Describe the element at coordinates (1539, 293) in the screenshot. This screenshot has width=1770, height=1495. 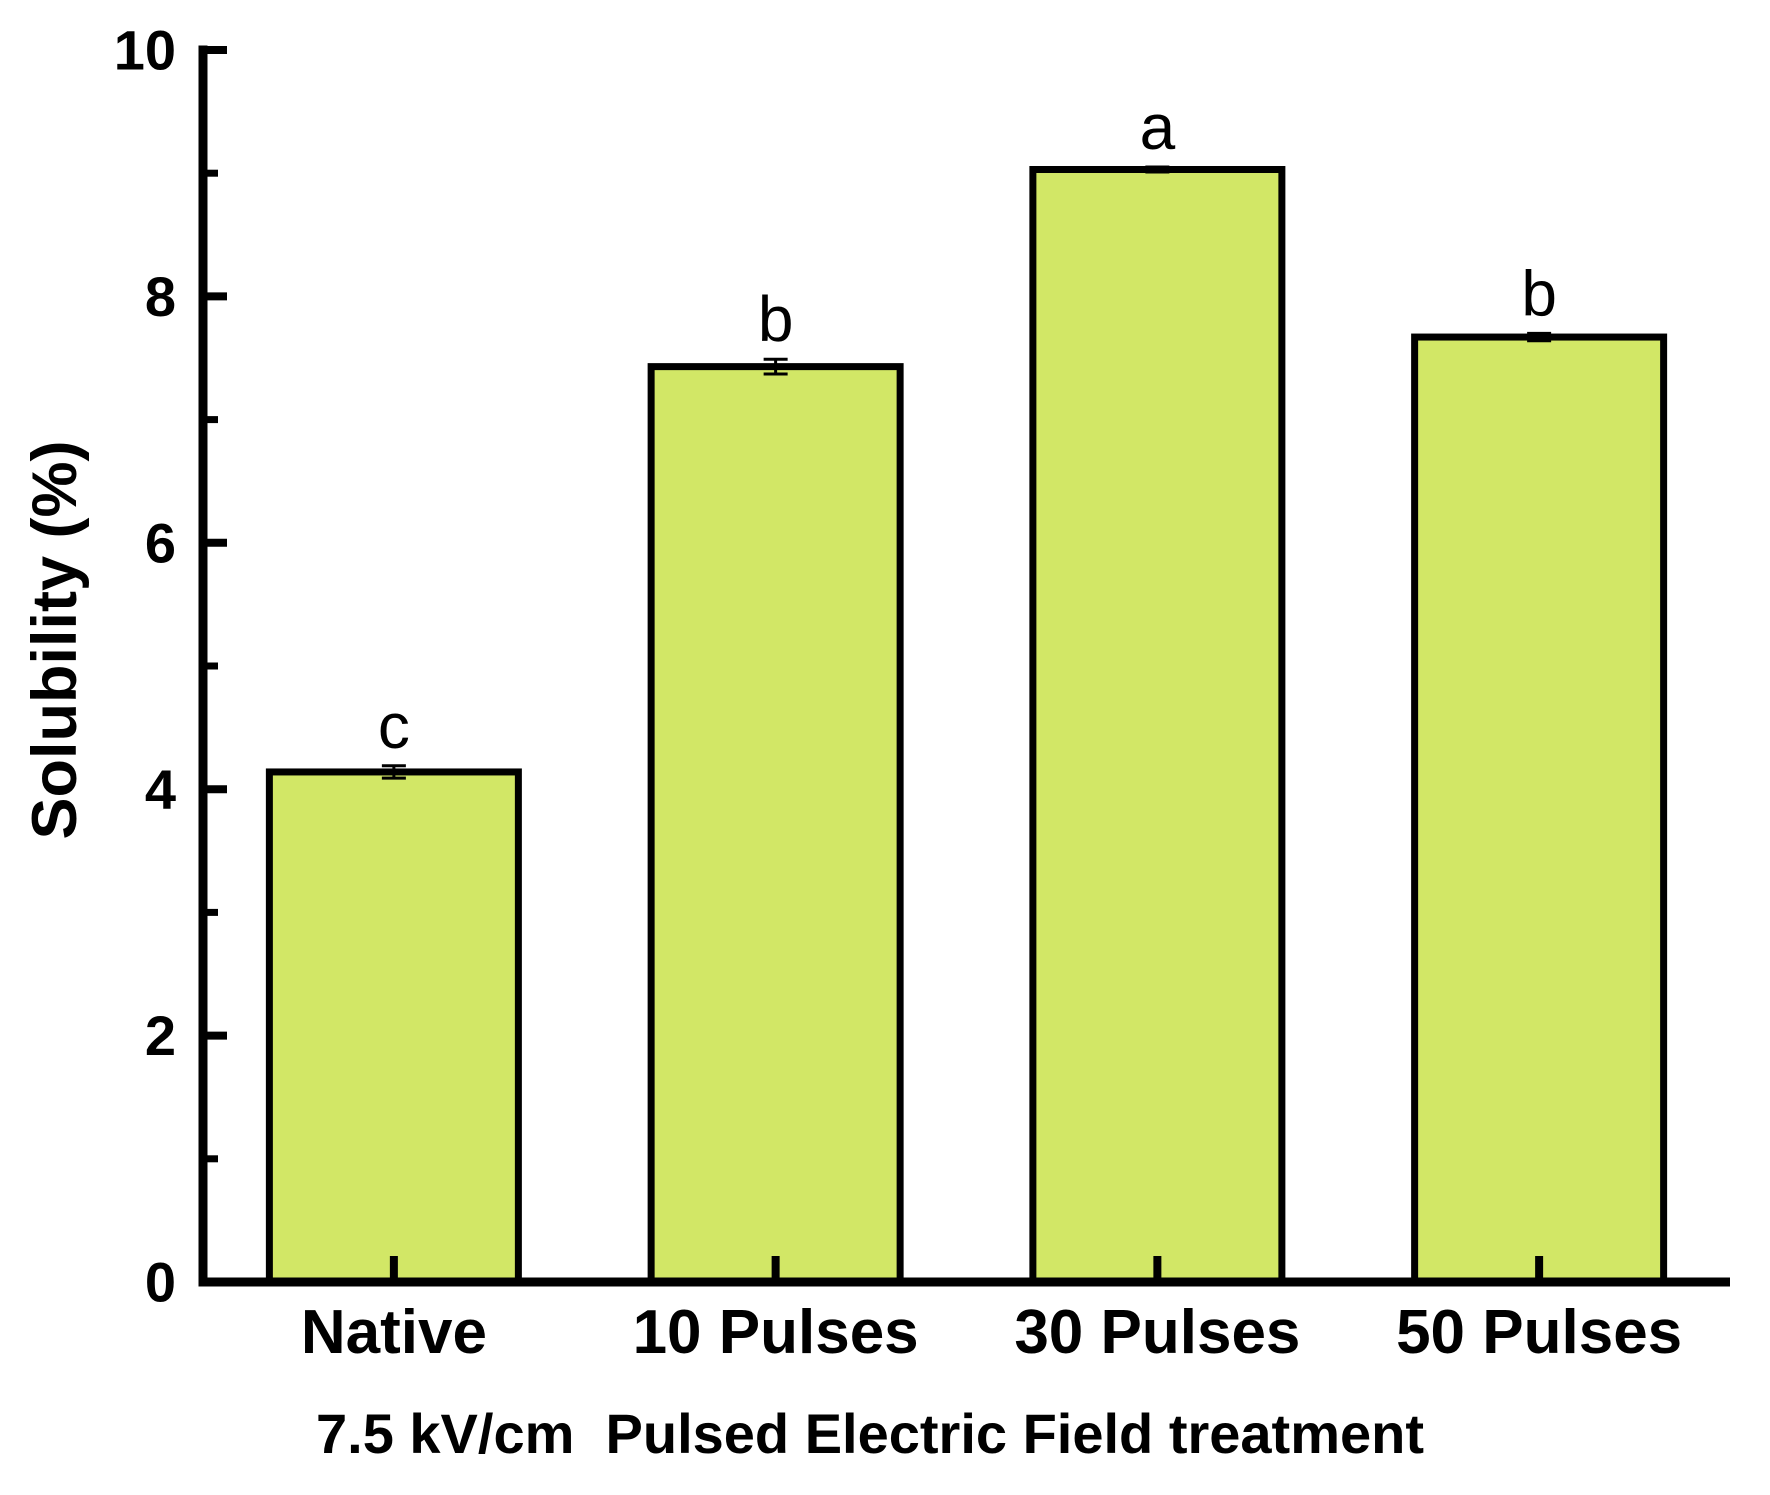
I see `significance-letter-50-pulses: b` at that location.